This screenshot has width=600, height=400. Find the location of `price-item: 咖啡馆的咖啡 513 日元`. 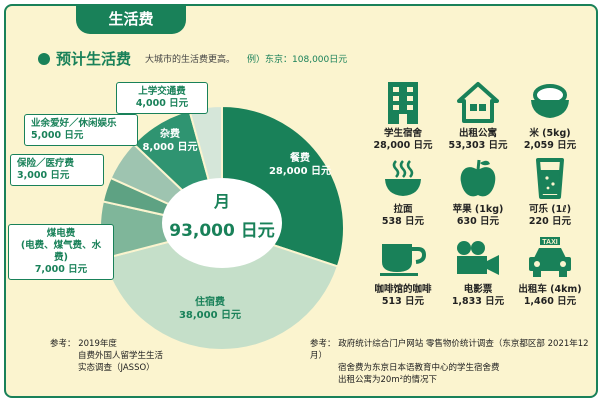

price-item: 咖啡馆的咖啡 513 日元 is located at coordinates (403, 270).